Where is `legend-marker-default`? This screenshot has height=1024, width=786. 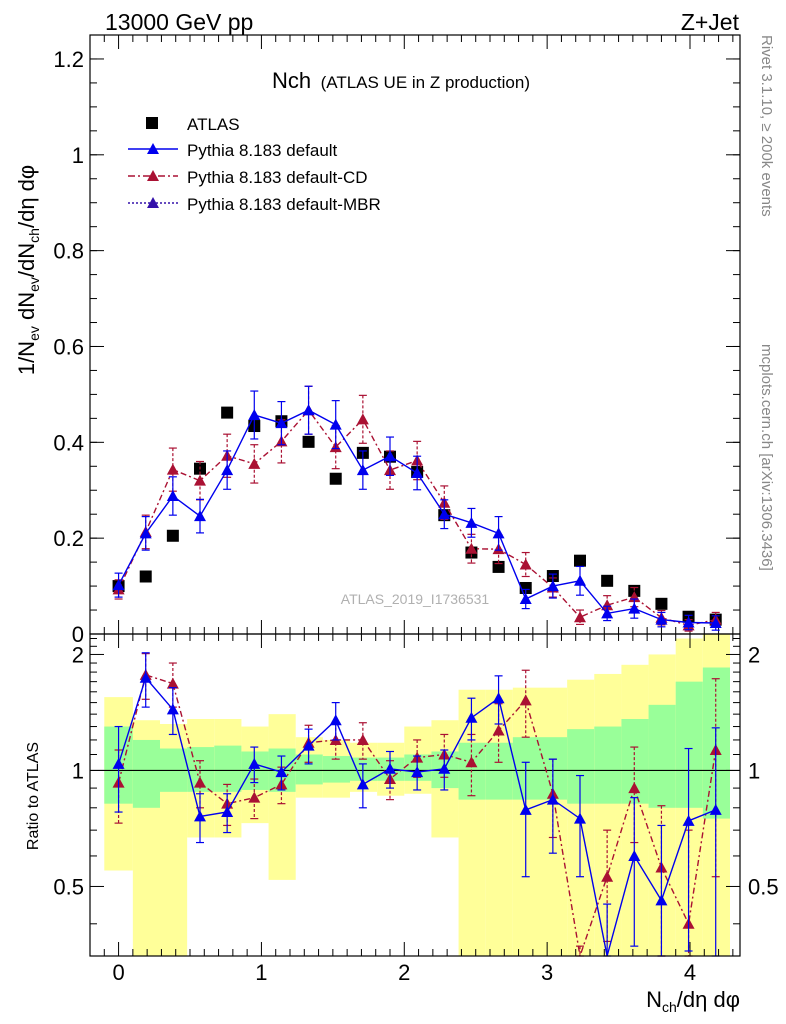 legend-marker-default is located at coordinates (153, 148).